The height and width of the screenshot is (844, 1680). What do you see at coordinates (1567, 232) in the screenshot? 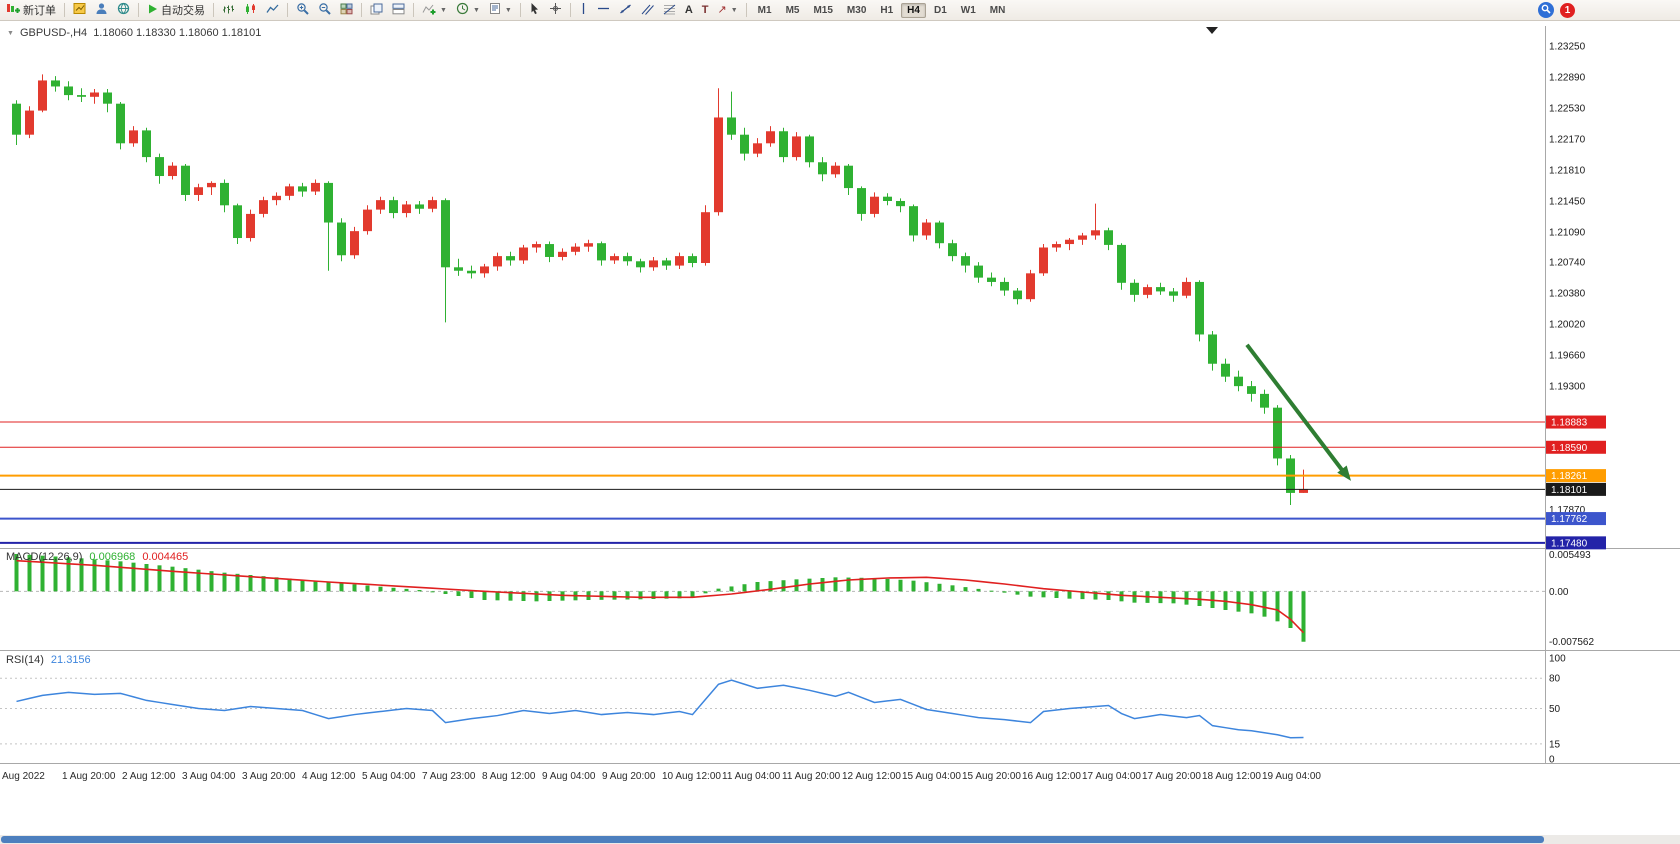
I see `price-tick-label: 1.21090` at bounding box center [1567, 232].